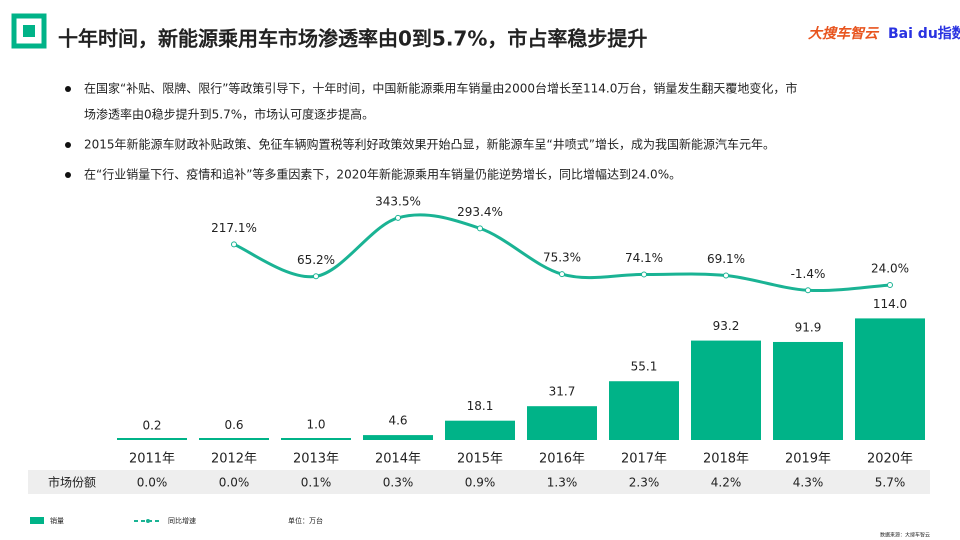  I want to click on data-label: 0.2, so click(151, 425).